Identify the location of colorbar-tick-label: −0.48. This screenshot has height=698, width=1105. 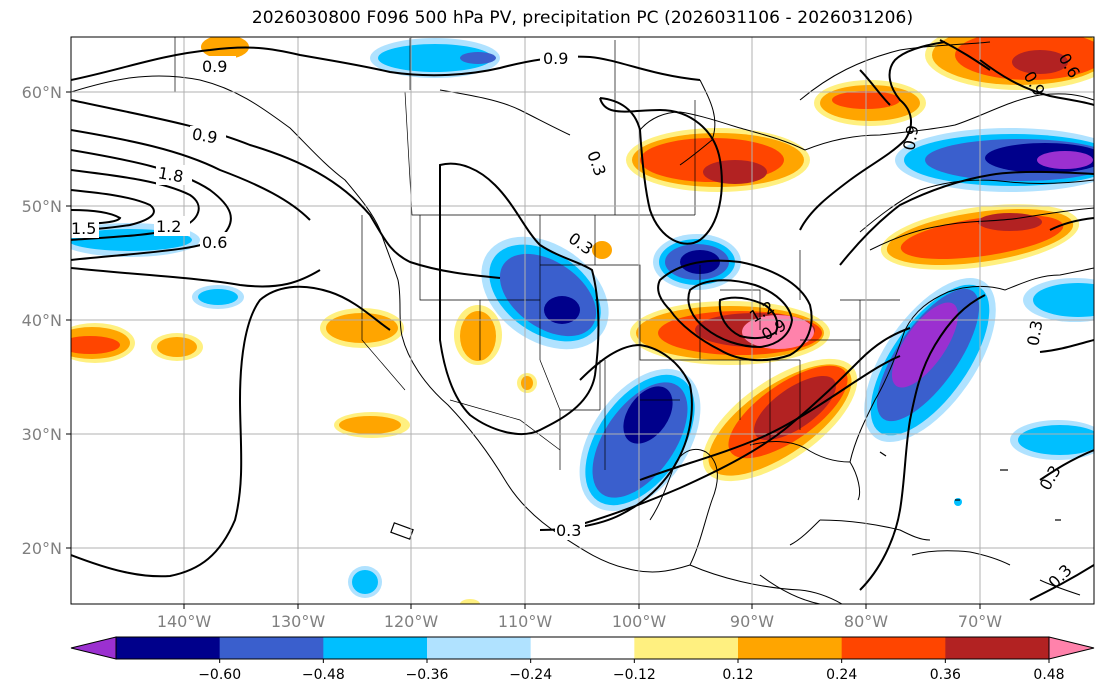
(323, 675).